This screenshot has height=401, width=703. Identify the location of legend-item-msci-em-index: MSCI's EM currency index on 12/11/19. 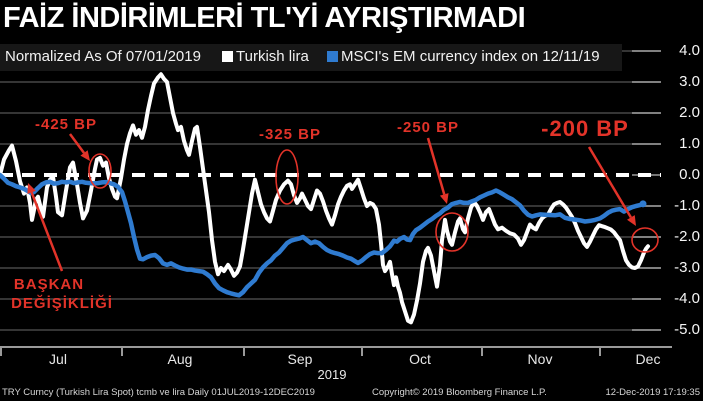
(470, 56).